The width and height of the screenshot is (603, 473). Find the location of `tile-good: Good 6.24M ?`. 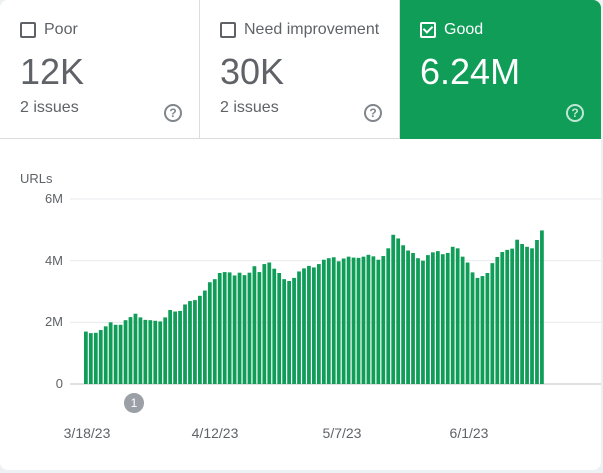

tile-good: Good 6.24M ? is located at coordinates (500, 69).